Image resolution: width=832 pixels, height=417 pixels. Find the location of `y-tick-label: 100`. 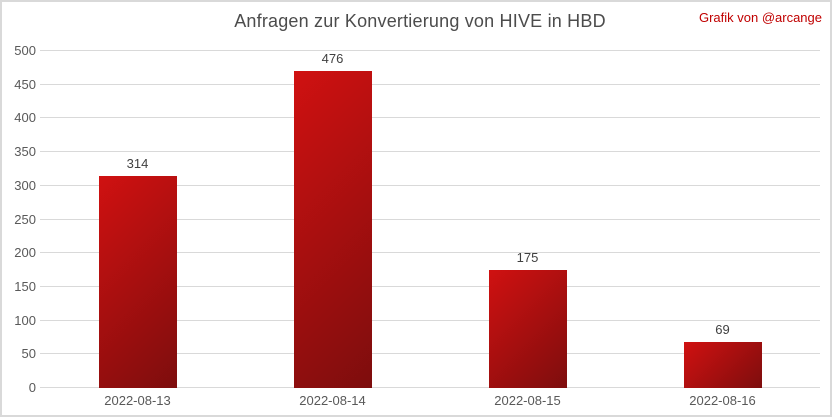

y-tick-label: 100 is located at coordinates (25, 320).